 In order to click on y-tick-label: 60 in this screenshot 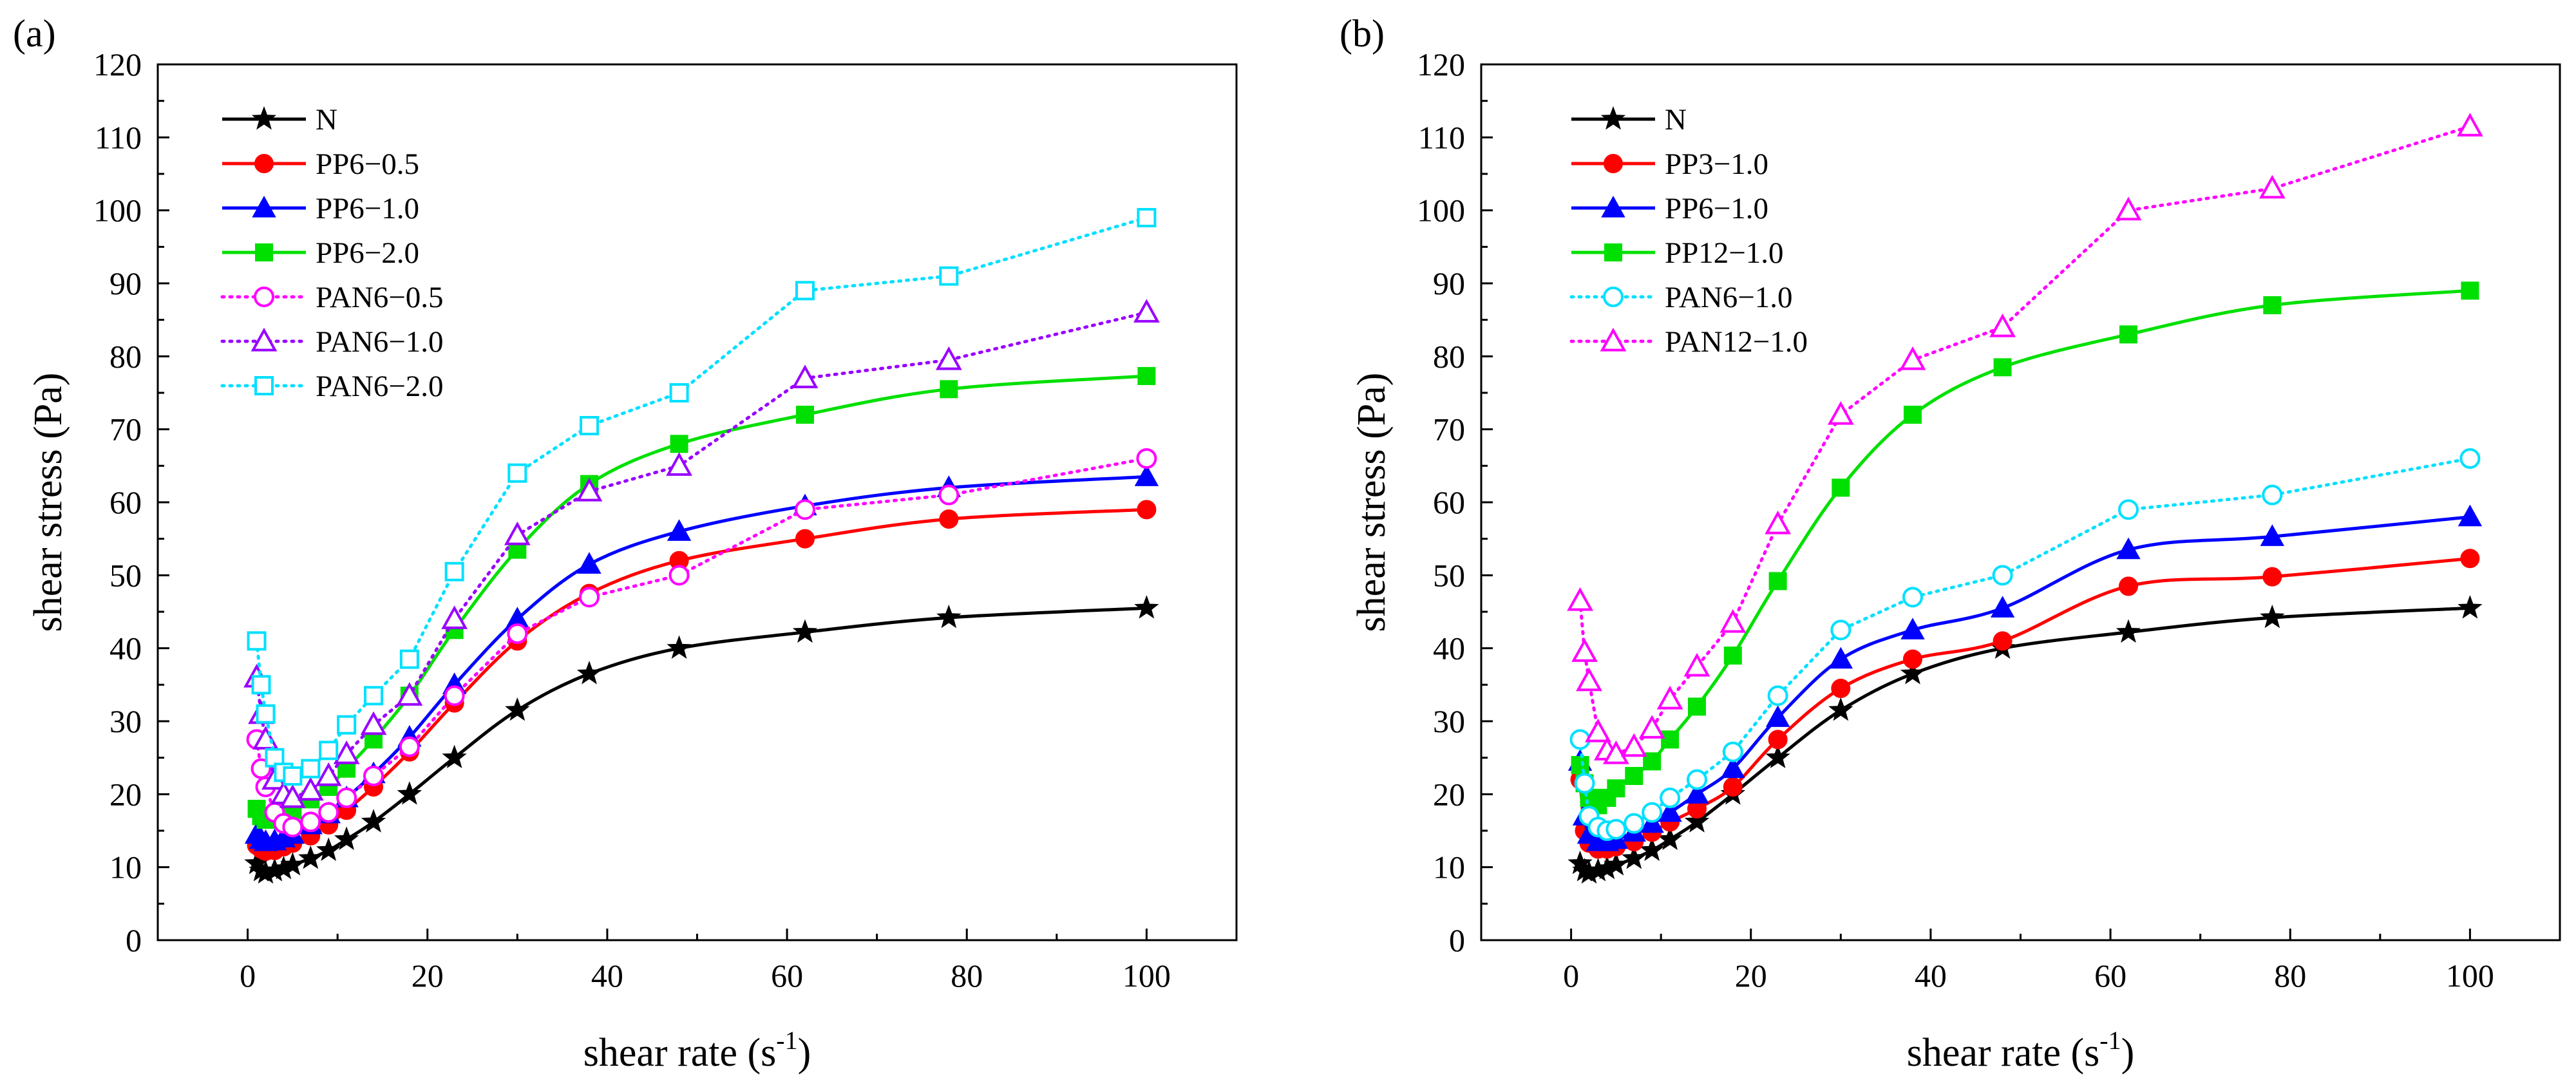, I will do `click(125, 502)`.